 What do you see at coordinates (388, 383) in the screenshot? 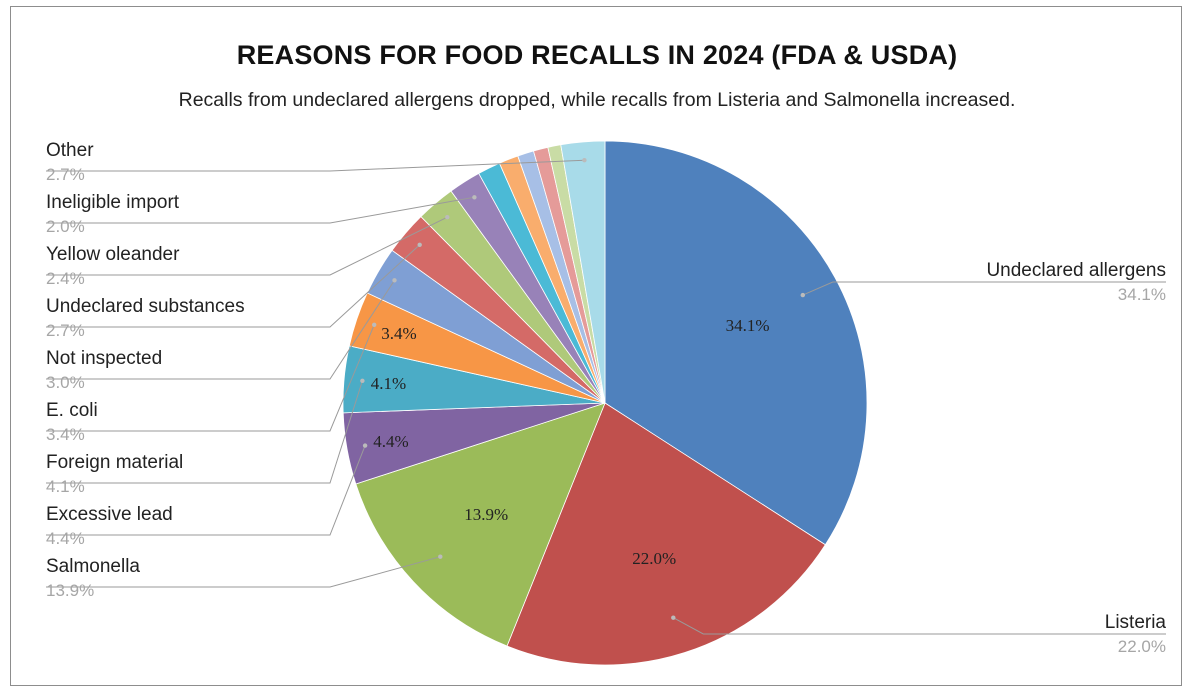
I see `data-label-foreign-material: 4.1%` at bounding box center [388, 383].